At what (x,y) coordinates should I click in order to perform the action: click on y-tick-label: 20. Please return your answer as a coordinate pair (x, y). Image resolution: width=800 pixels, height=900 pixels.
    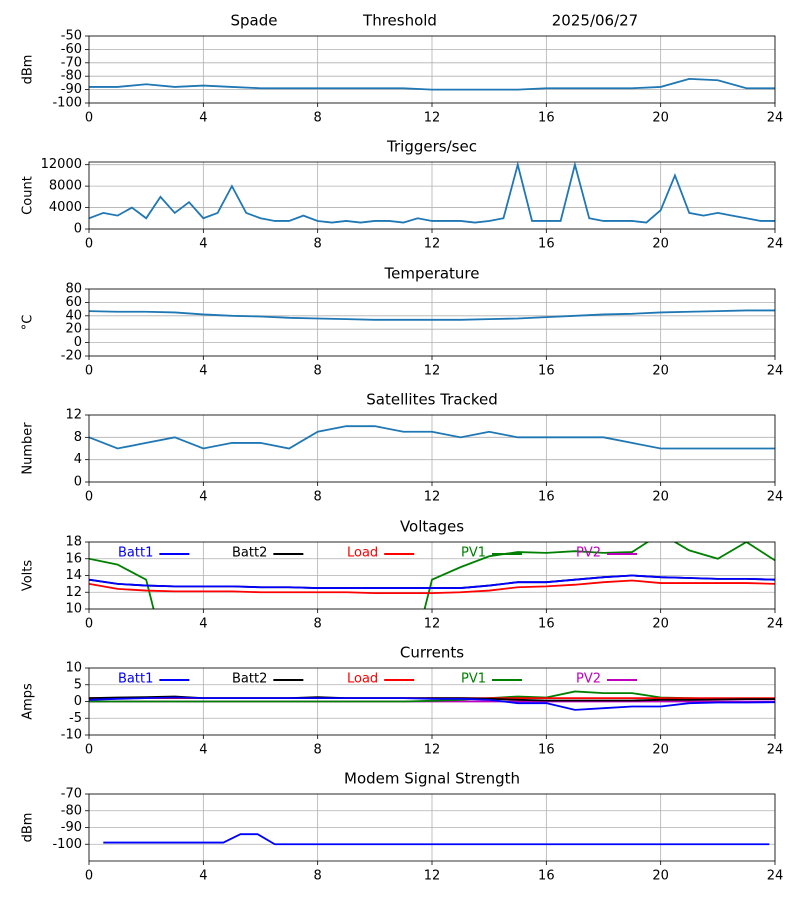
    Looking at the image, I should click on (73, 329).